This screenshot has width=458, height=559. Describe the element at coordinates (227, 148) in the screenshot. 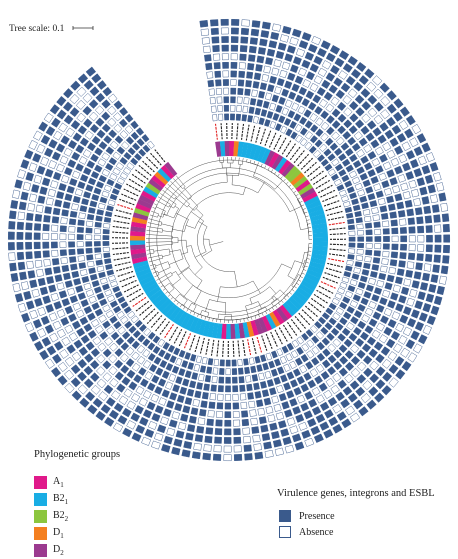

I see `group-segment-d2` at that location.